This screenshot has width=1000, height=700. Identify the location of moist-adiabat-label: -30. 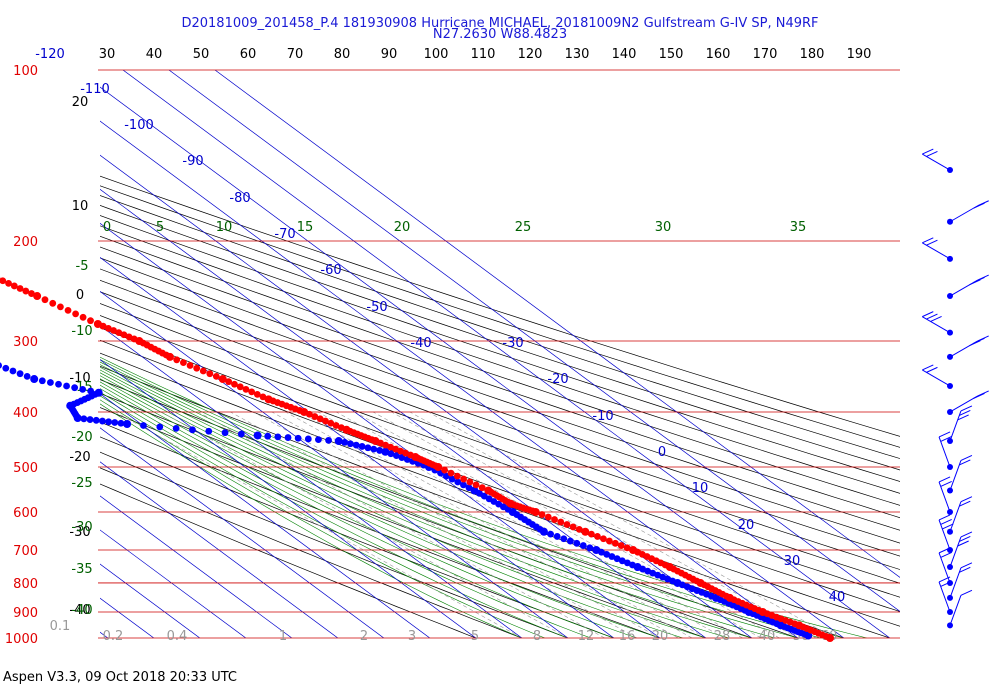
(81, 527).